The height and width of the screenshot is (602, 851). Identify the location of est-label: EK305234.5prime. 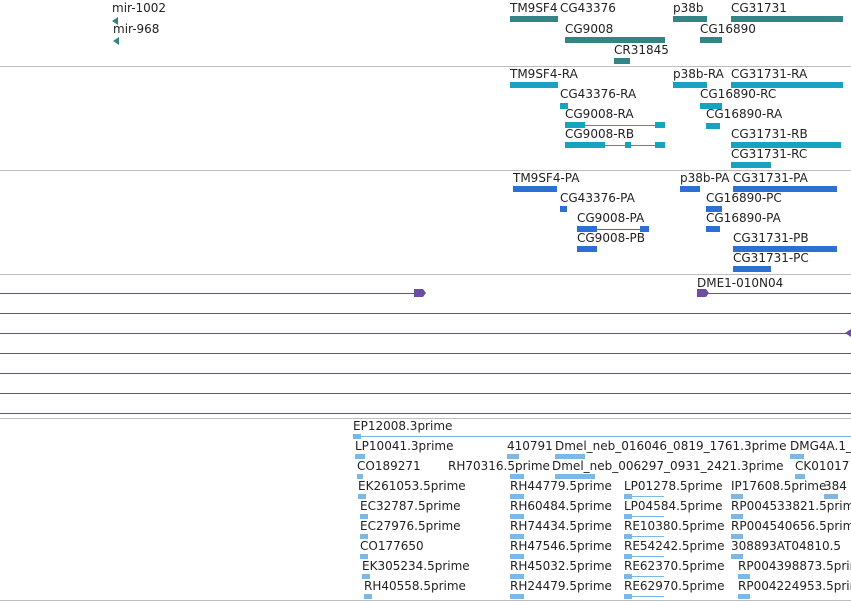
(416, 566).